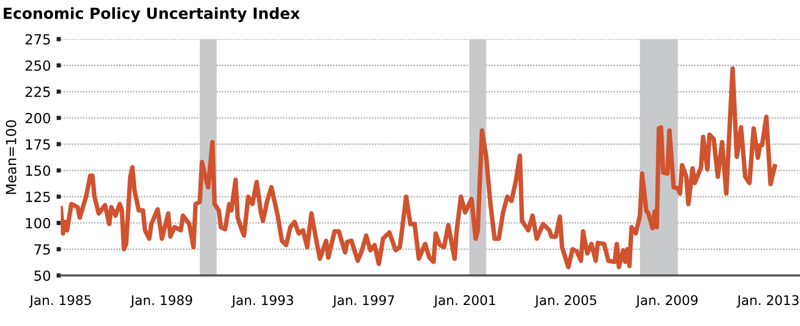 Image resolution: width=800 pixels, height=326 pixels. Describe the element at coordinates (38, 65) in the screenshot. I see `y-tick-label: 250` at that location.